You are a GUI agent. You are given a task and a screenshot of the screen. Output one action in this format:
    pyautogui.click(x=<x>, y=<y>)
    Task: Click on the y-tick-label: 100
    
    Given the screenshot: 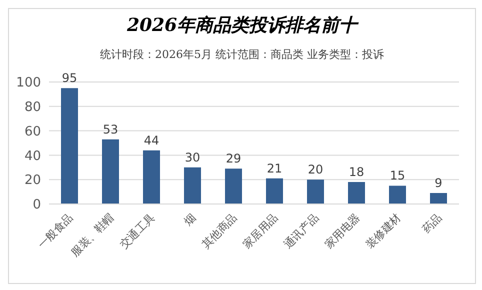 What is the action you would take?
    pyautogui.click(x=28, y=83)
    